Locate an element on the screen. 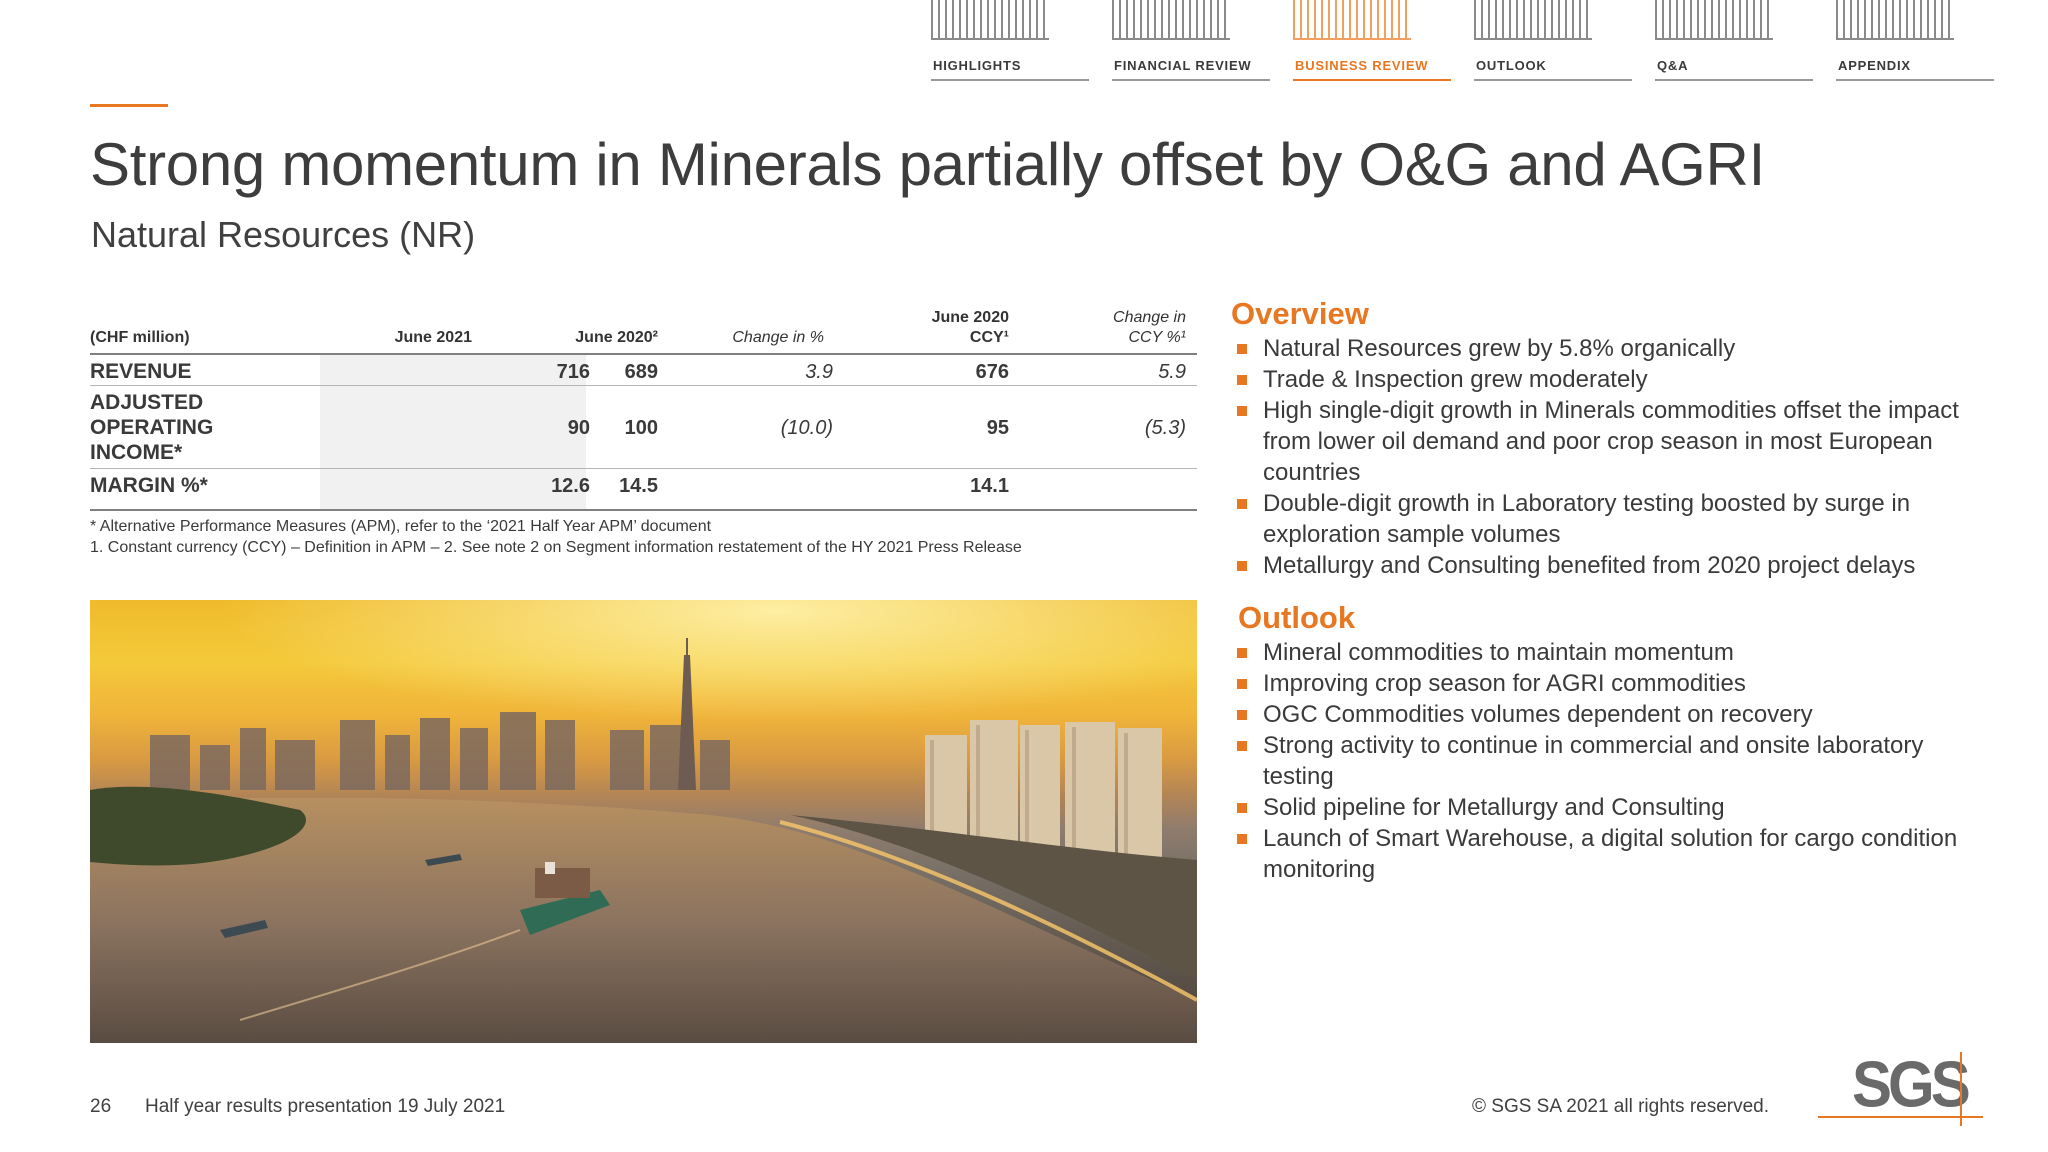  cell-revenue-june-2020: 689 is located at coordinates (641, 372).